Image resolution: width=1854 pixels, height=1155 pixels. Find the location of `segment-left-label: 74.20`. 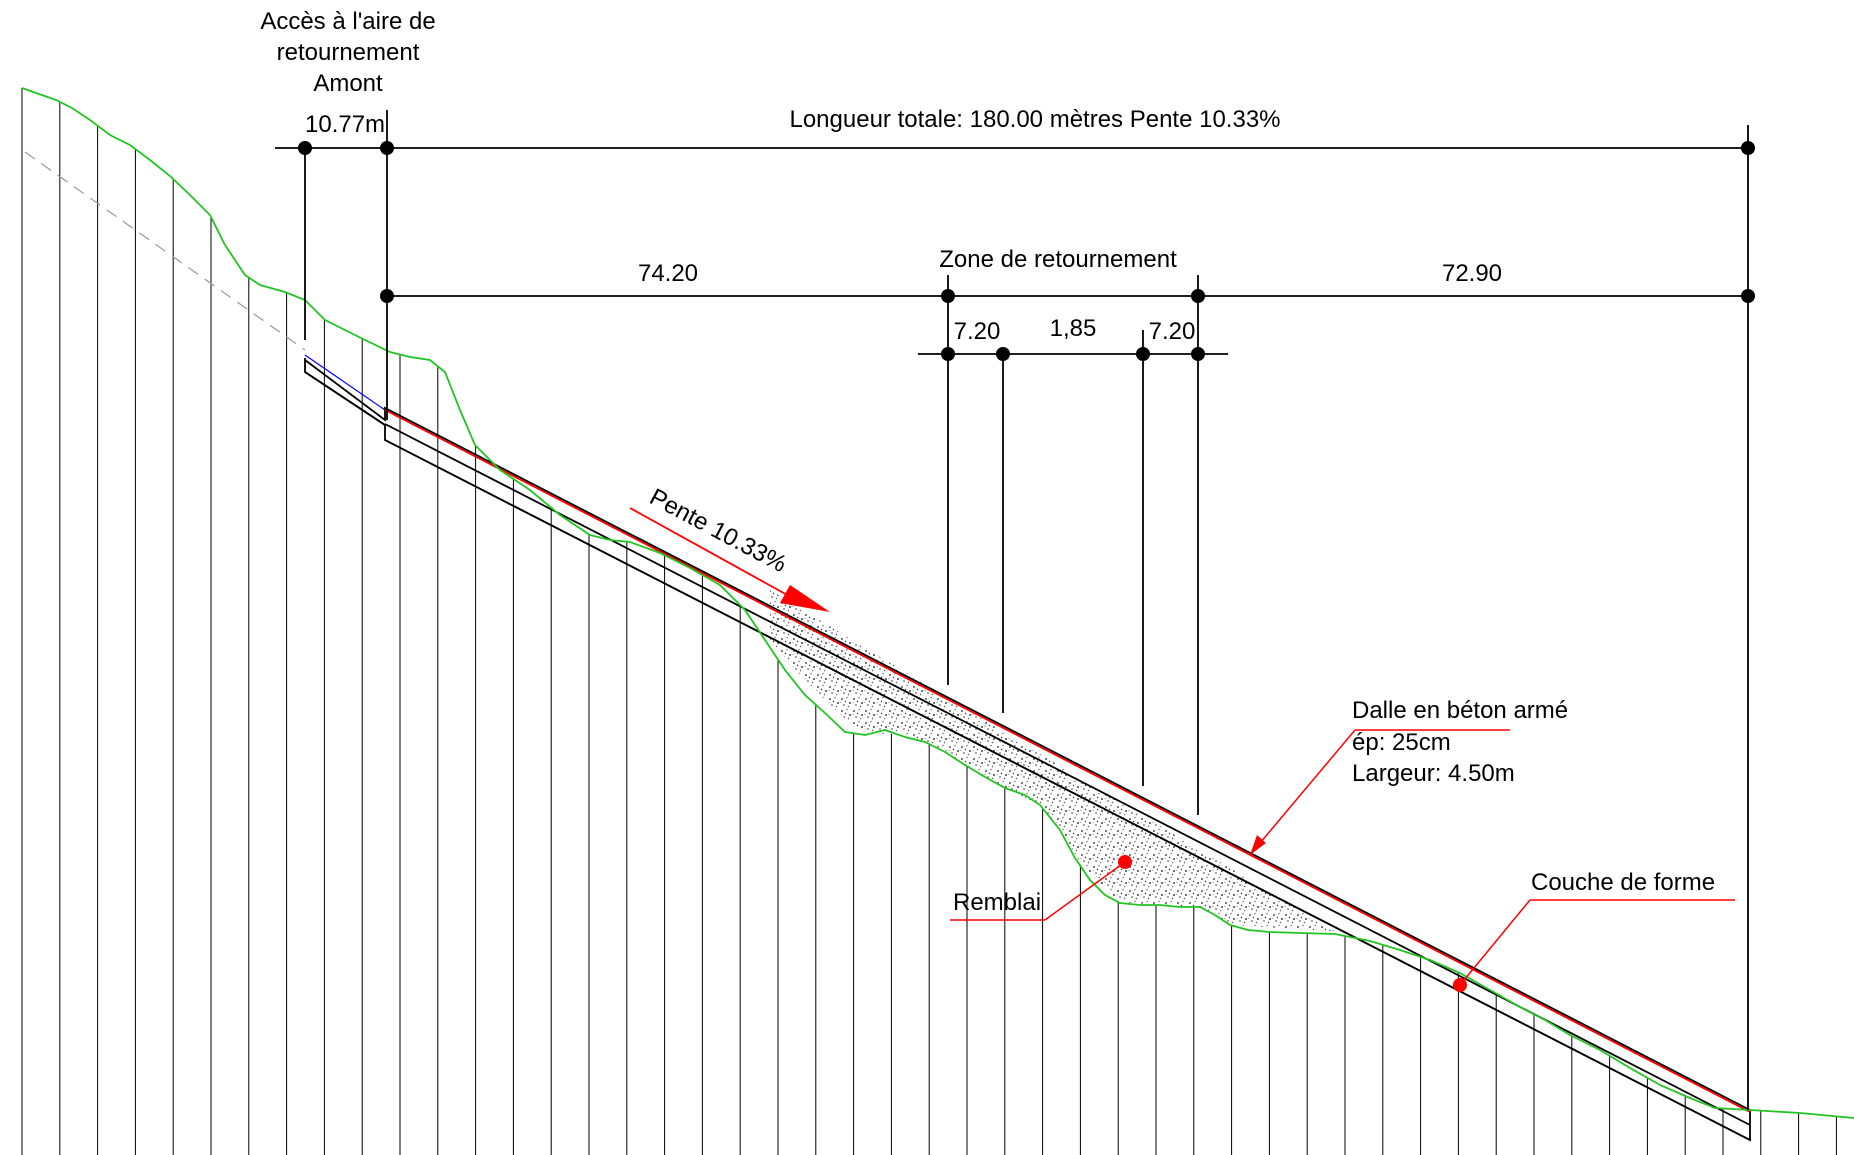

segment-left-label: 74.20 is located at coordinates (668, 273).